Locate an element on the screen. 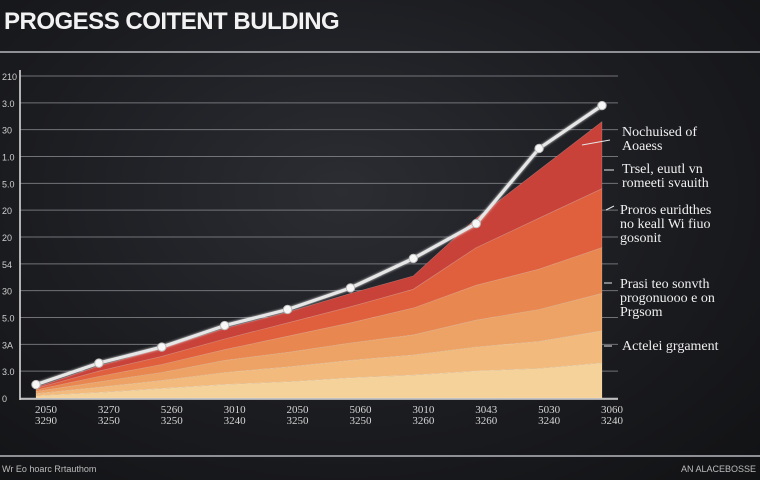  annotation-2: Trsel, euutl vn romeeti svauith is located at coordinates (665, 176).